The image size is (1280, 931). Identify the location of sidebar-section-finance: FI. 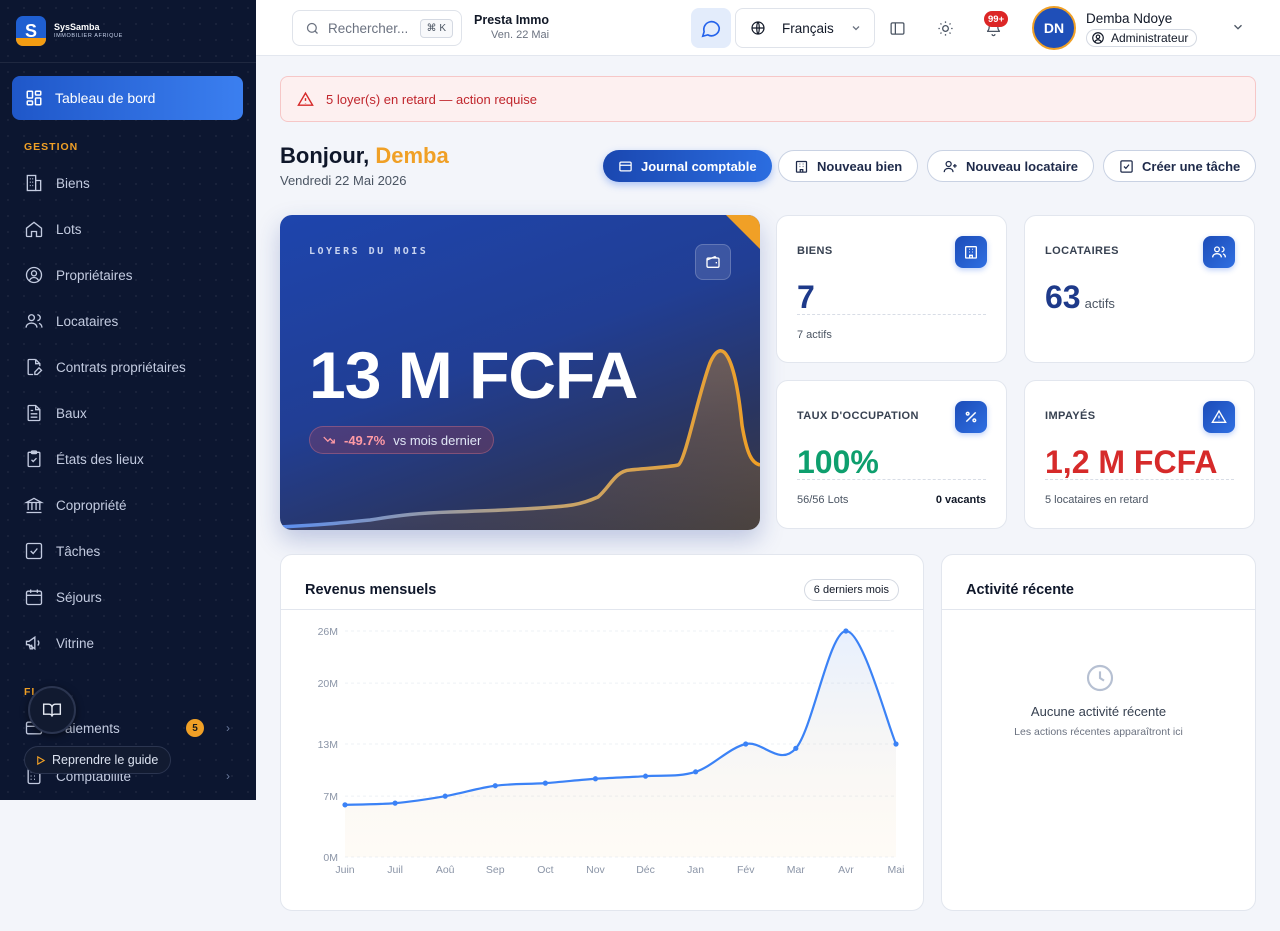
(30, 692).